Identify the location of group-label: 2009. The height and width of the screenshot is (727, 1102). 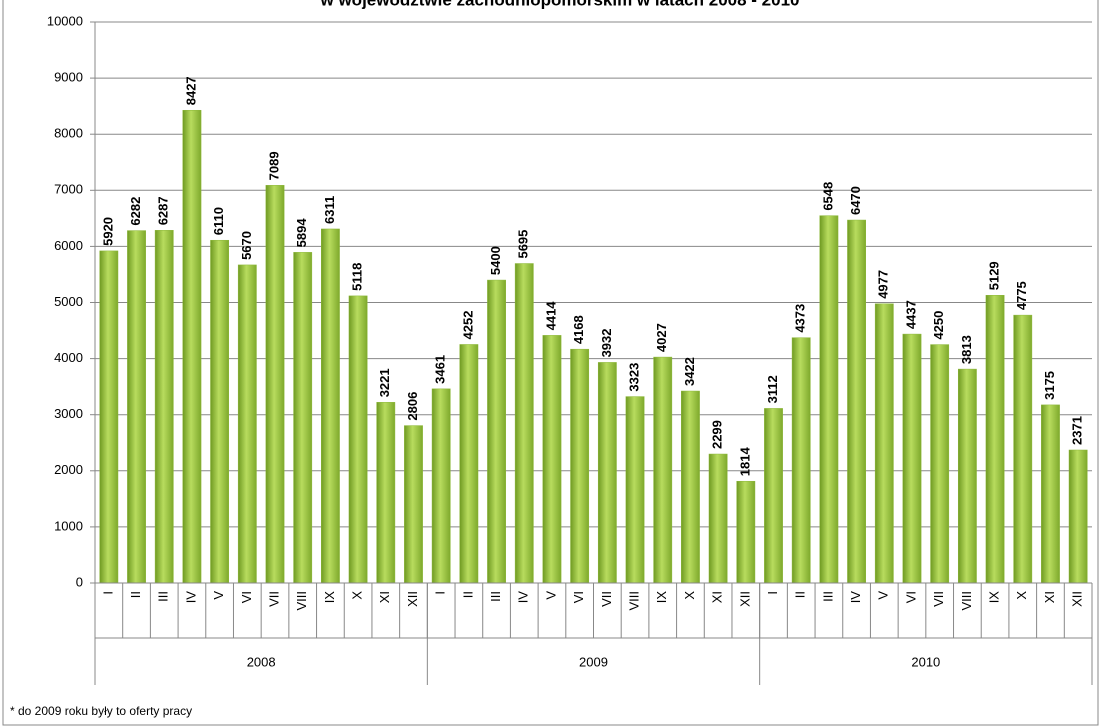
(593, 661).